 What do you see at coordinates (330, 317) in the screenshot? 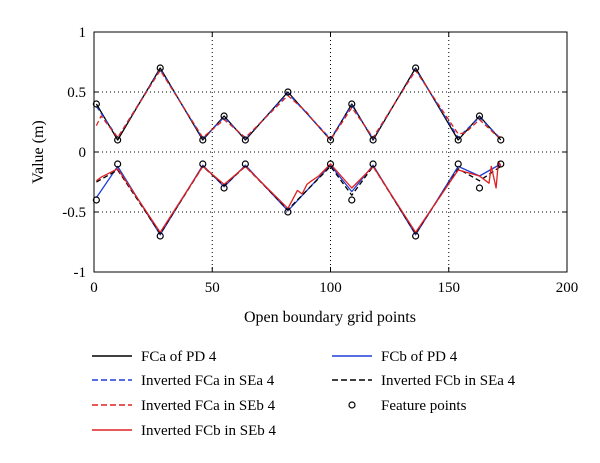
I see `x-axis-title: Open boundary grid points` at bounding box center [330, 317].